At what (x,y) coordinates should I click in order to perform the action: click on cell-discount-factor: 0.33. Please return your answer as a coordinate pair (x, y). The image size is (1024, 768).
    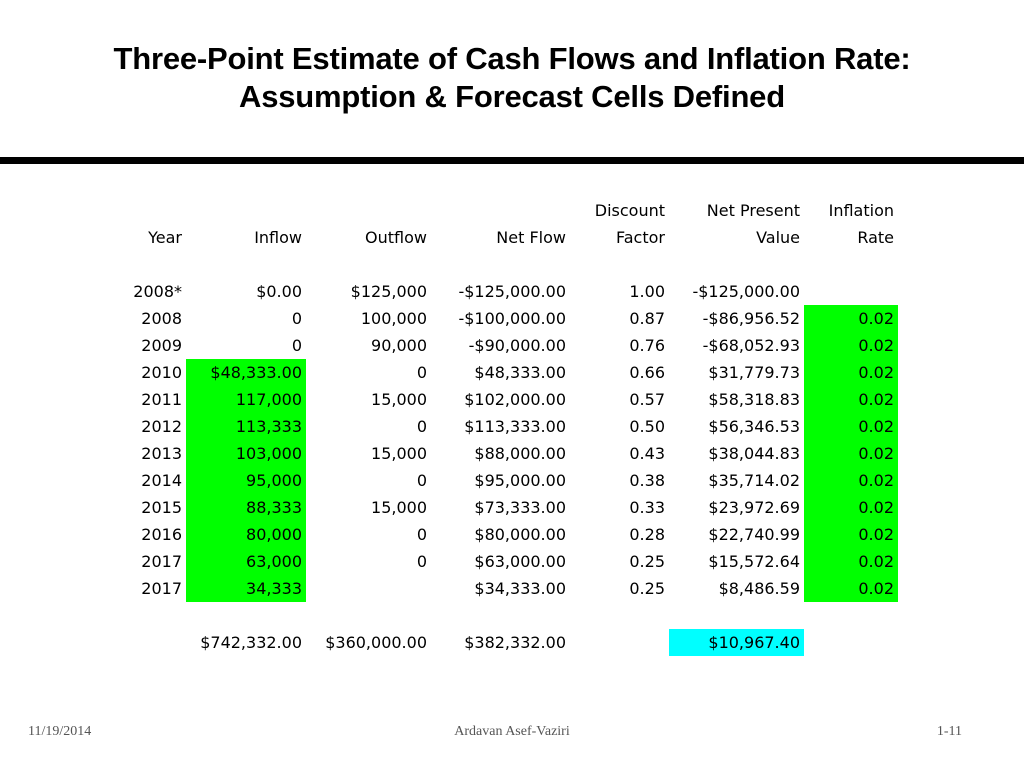
    Looking at the image, I should click on (647, 507).